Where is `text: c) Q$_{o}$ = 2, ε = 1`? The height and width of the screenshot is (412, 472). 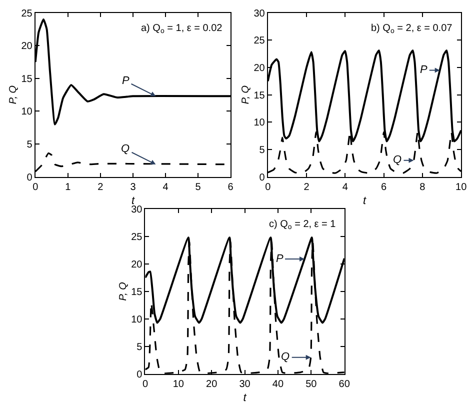 text: c) Q$_{o}$ = 2, ε = 1 is located at coordinates (302, 225).